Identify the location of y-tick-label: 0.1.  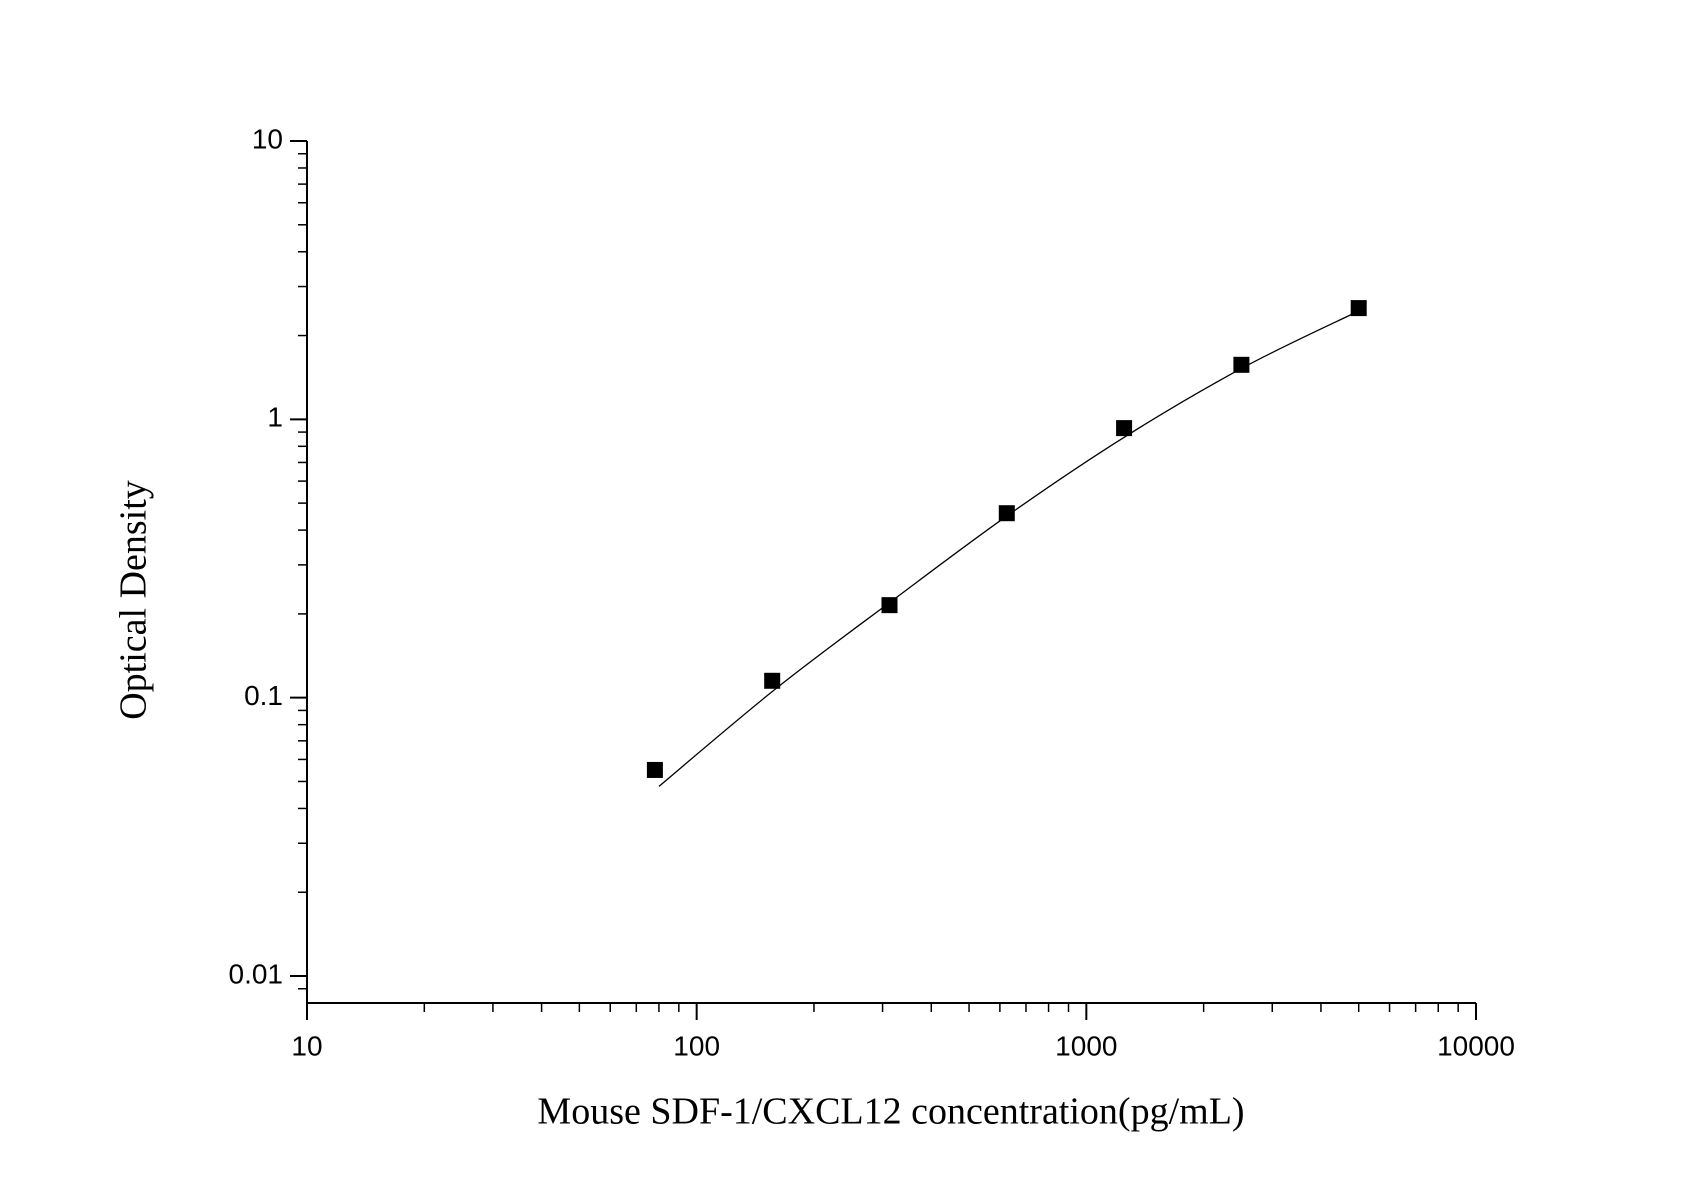
(263, 695).